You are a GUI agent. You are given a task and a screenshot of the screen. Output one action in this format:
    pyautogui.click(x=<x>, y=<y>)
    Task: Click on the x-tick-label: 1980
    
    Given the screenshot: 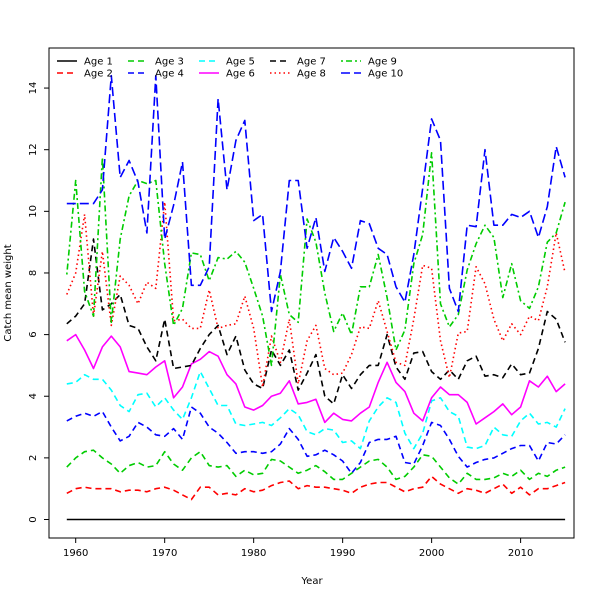 What is the action you would take?
    pyautogui.click(x=253, y=553)
    